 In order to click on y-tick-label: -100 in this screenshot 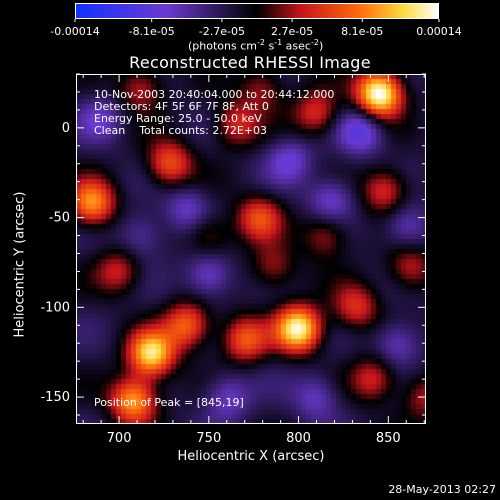, I will do `click(55, 307)`.